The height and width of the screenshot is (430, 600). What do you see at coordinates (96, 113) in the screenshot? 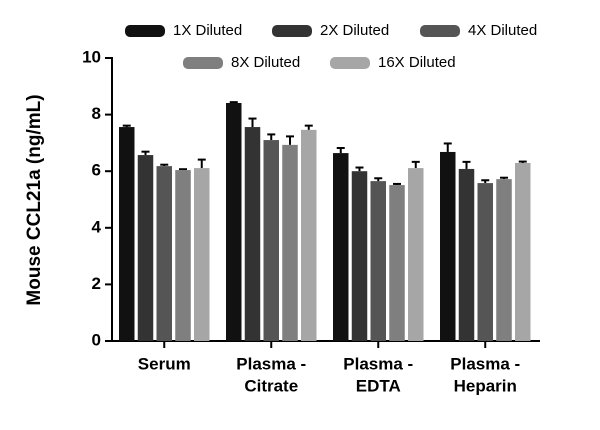
I see `y-tick-label: 8` at bounding box center [96, 113].